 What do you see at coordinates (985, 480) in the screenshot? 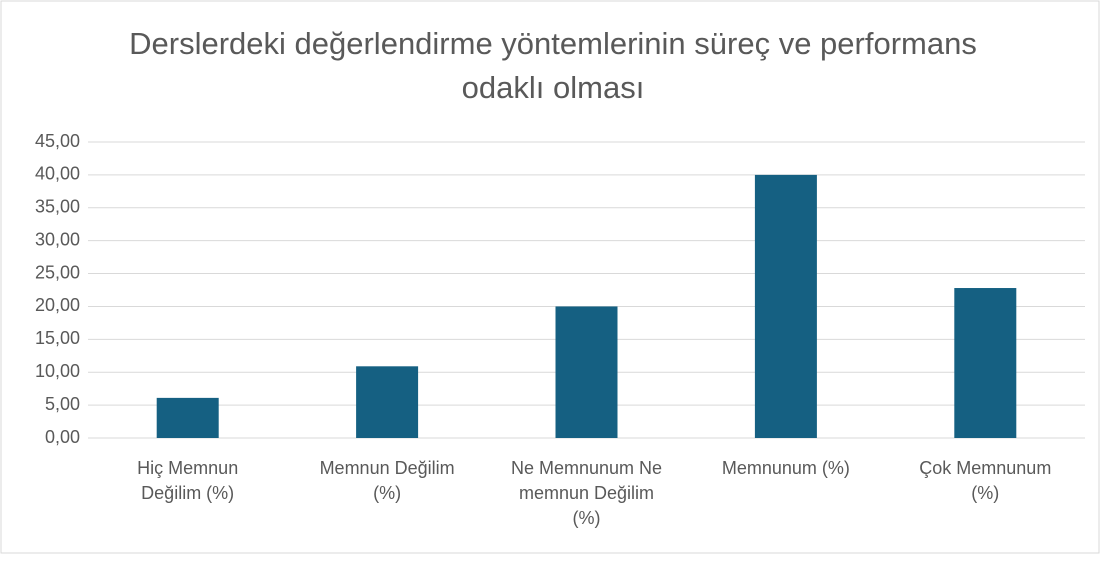
I see `x-tick-label: Çok Memnunum (%)` at bounding box center [985, 480].